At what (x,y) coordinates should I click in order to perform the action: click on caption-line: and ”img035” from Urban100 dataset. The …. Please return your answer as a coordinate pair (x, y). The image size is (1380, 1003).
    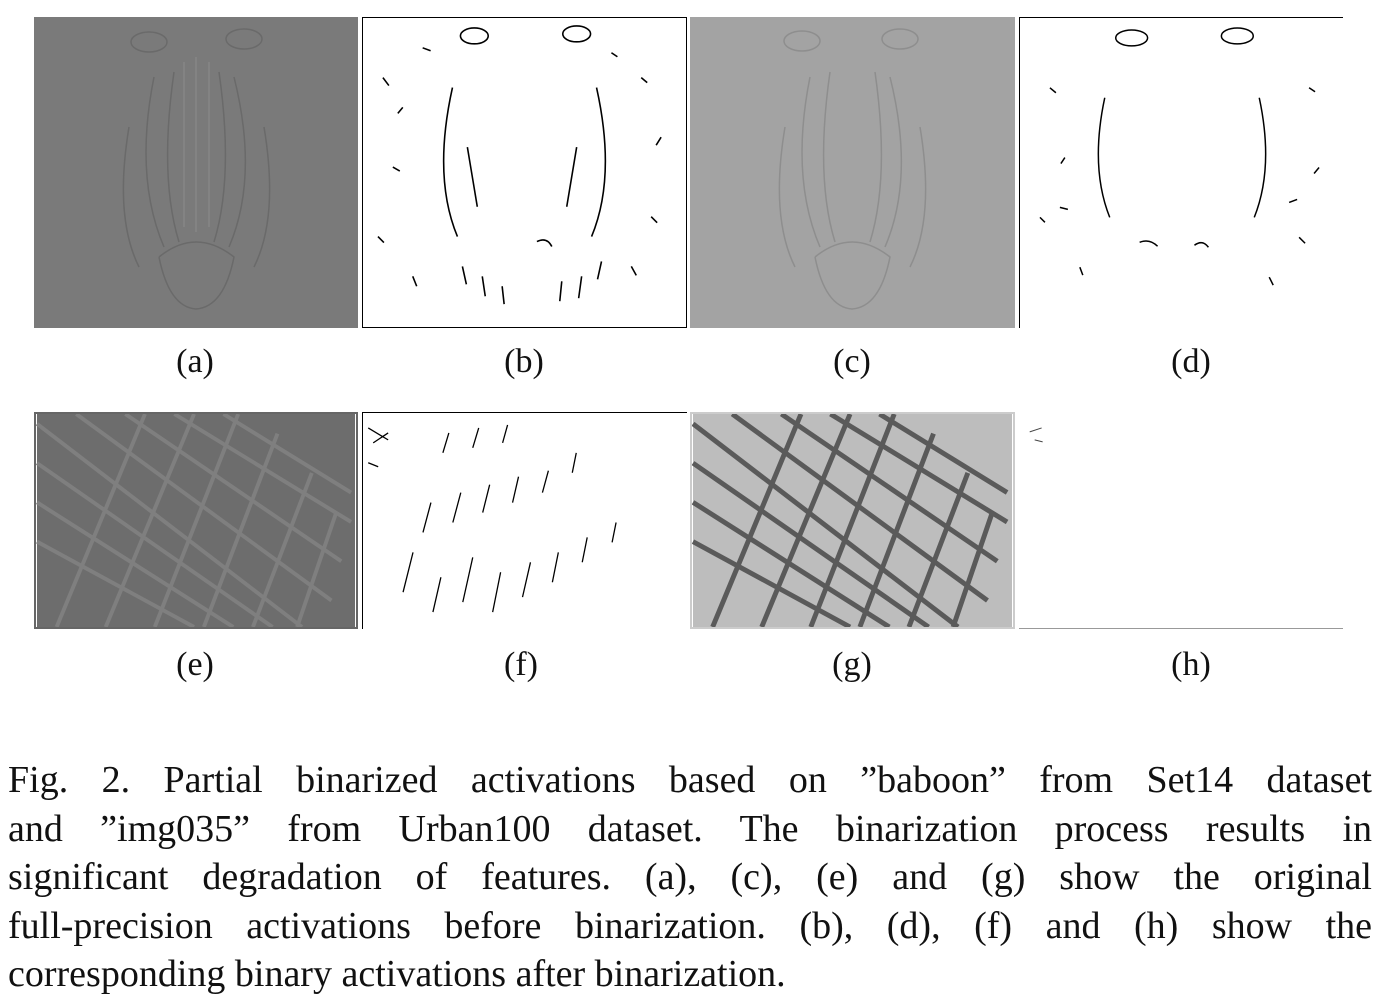
    Looking at the image, I should click on (690, 828).